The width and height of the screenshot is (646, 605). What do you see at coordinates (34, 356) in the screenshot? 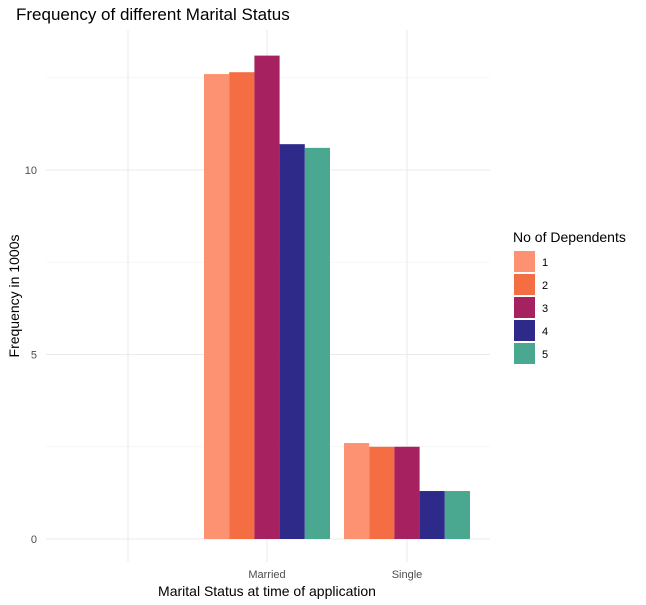
I see `y-tick-label: 5` at bounding box center [34, 356].